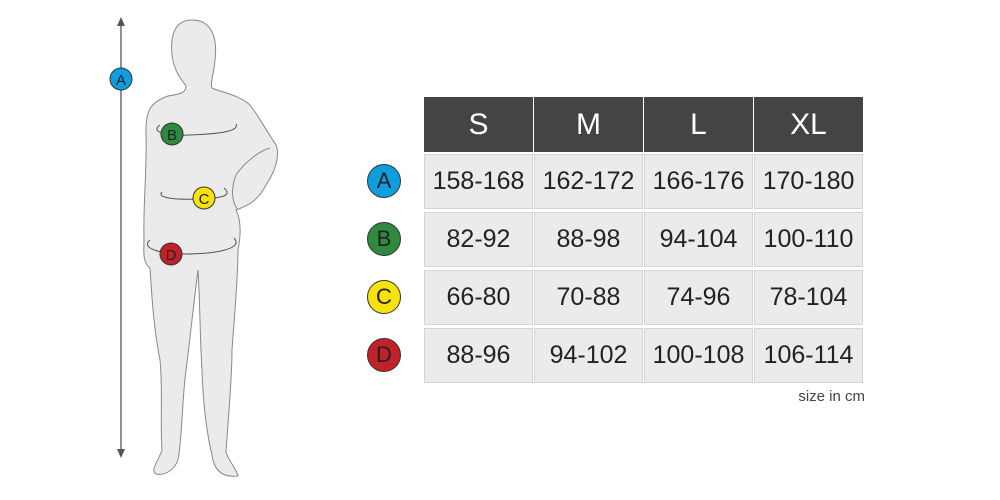 This screenshot has height=500, width=1000. What do you see at coordinates (384, 297) in the screenshot?
I see `row-badge-c: C` at bounding box center [384, 297].